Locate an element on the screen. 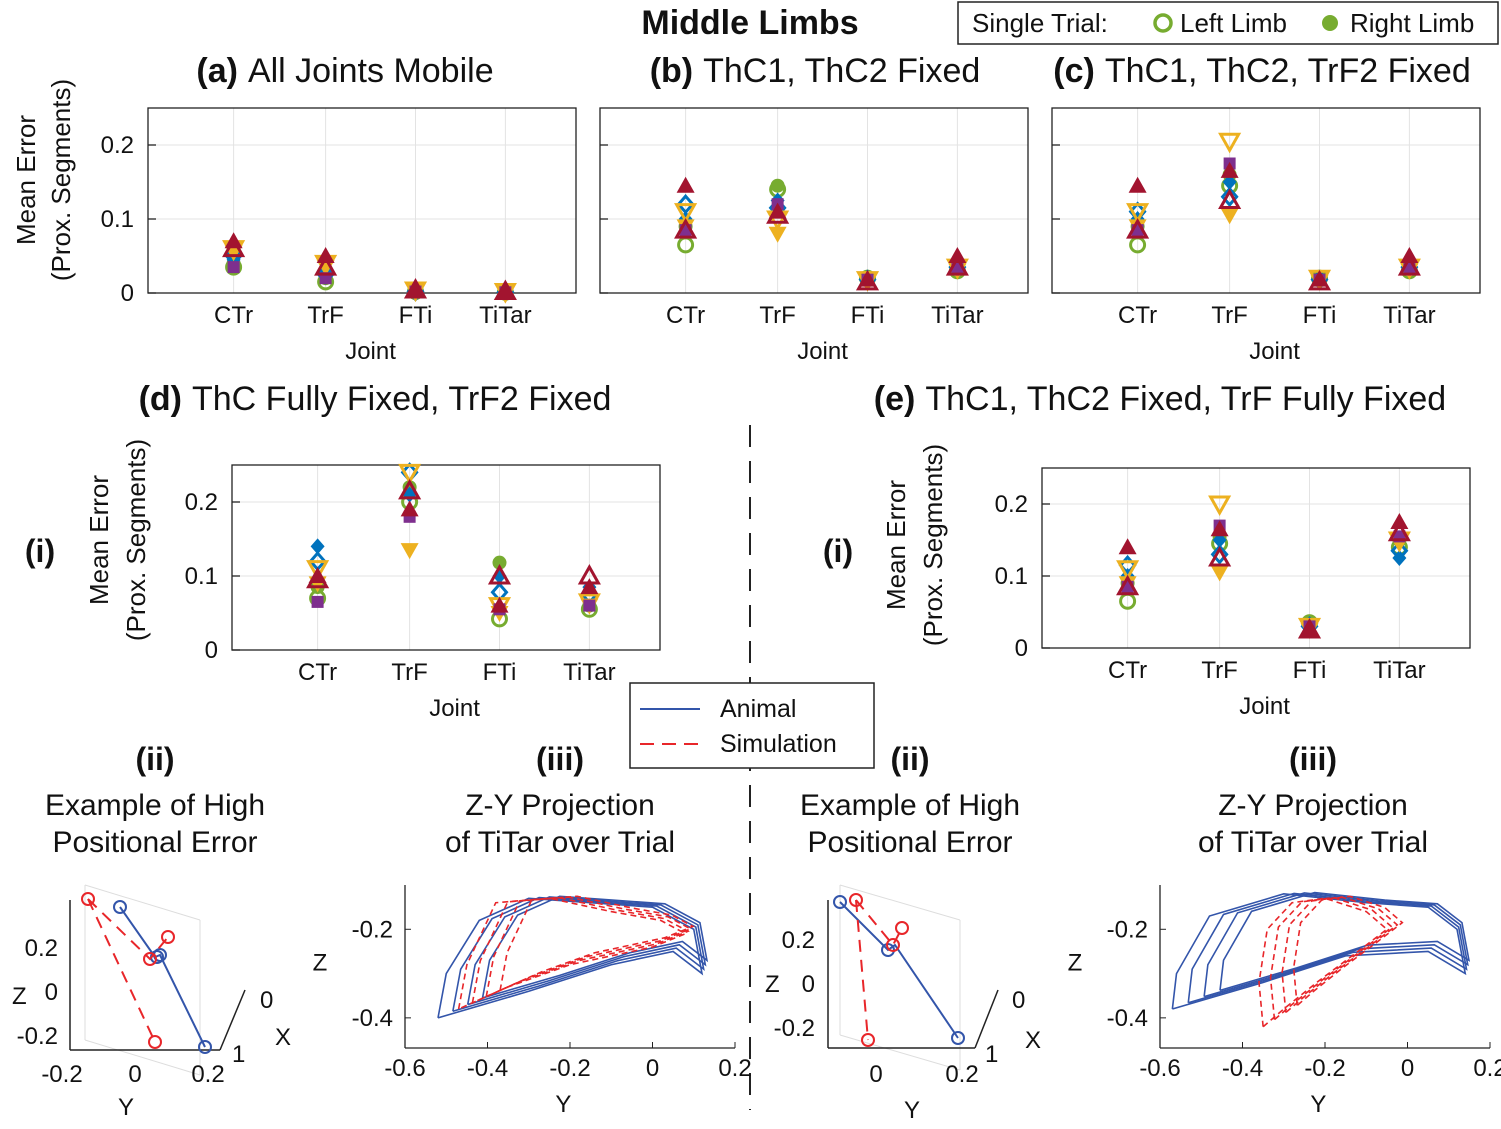 This screenshot has width=1501, height=1129. panel-c-xtick-label: TiTar is located at coordinates (1409, 315).